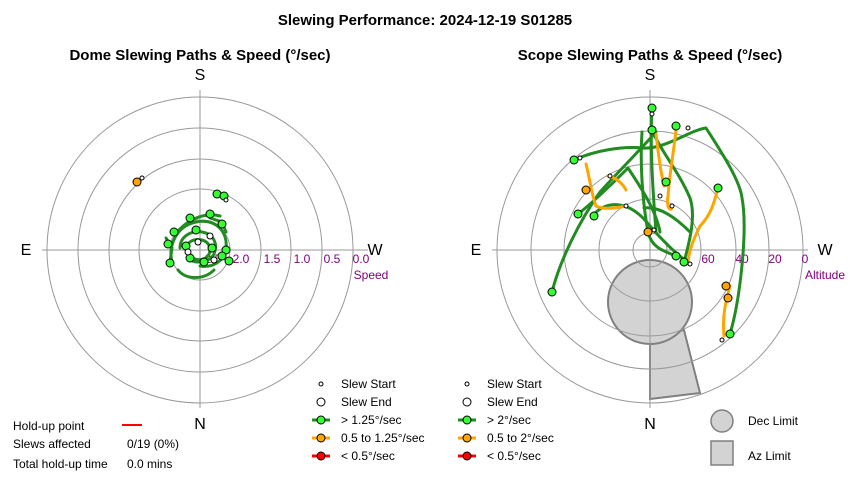 Image resolution: width=850 pixels, height=480 pixels. What do you see at coordinates (722, 421) in the screenshot?
I see `dec-limit-swatch` at bounding box center [722, 421].